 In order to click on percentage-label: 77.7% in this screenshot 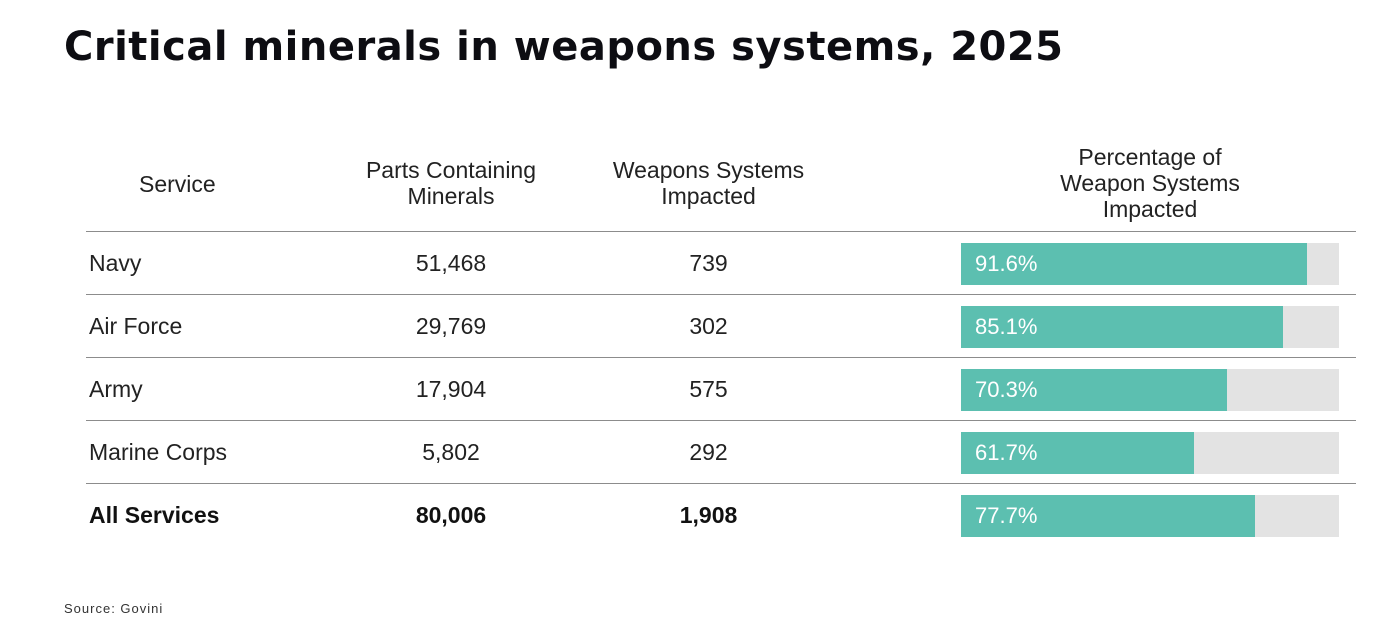, I will do `click(1006, 515)`.